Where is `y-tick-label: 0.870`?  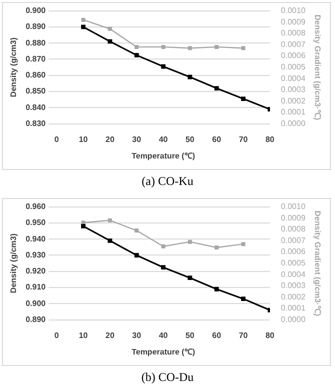
y-tick-label: 0.870 is located at coordinates (36, 59).